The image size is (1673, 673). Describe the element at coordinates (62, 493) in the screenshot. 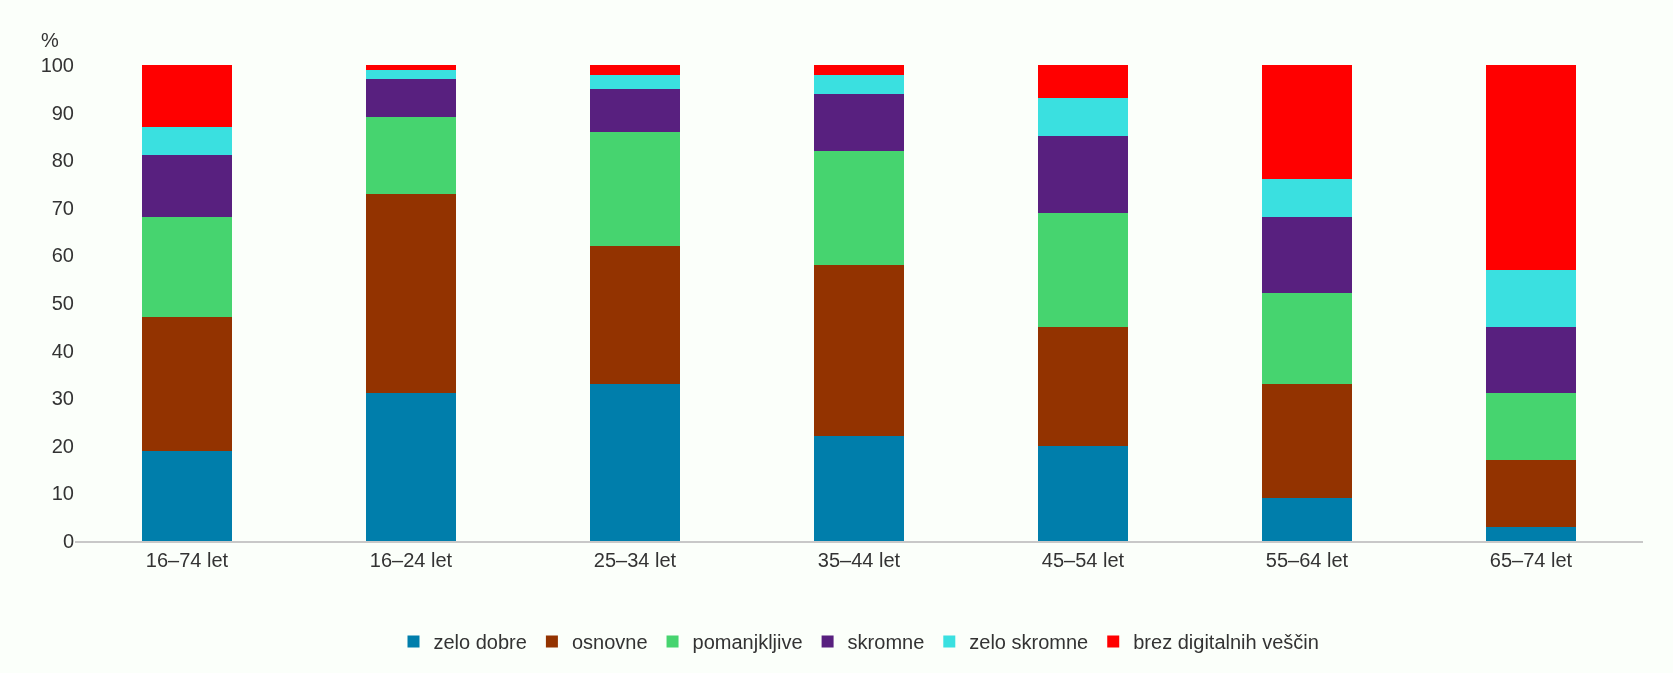

I see `y-tick-label: 10` at that location.